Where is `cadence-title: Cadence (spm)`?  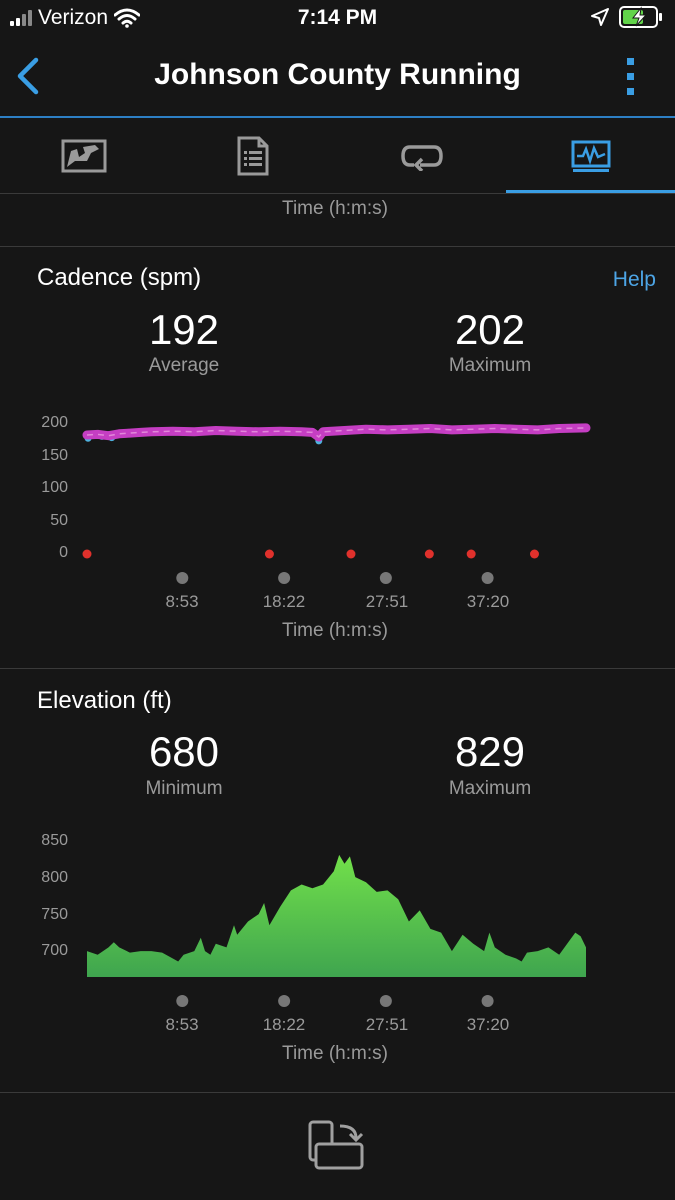
cadence-title: Cadence (spm) is located at coordinates (119, 277).